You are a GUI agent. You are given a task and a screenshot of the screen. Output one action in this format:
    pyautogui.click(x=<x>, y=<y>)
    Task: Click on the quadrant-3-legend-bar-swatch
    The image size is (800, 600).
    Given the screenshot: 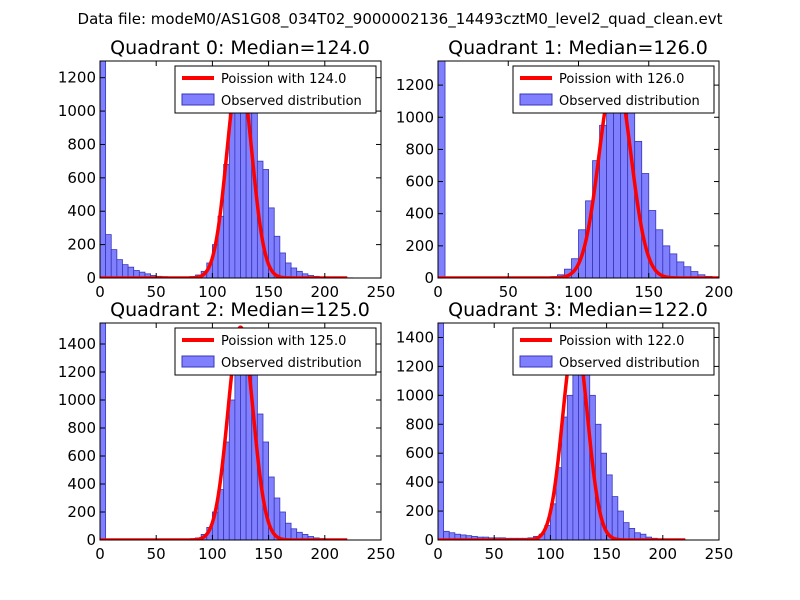 What is the action you would take?
    pyautogui.click(x=536, y=361)
    